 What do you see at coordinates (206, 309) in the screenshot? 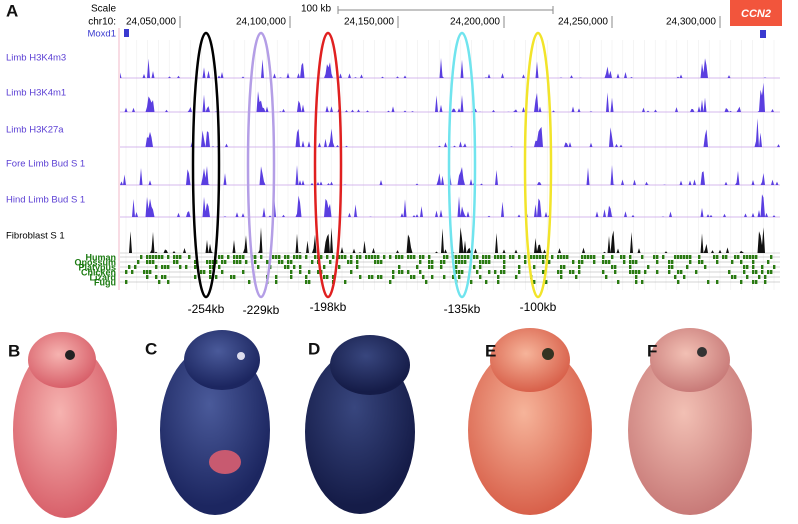
I see `region-label: -254kb` at bounding box center [206, 309].